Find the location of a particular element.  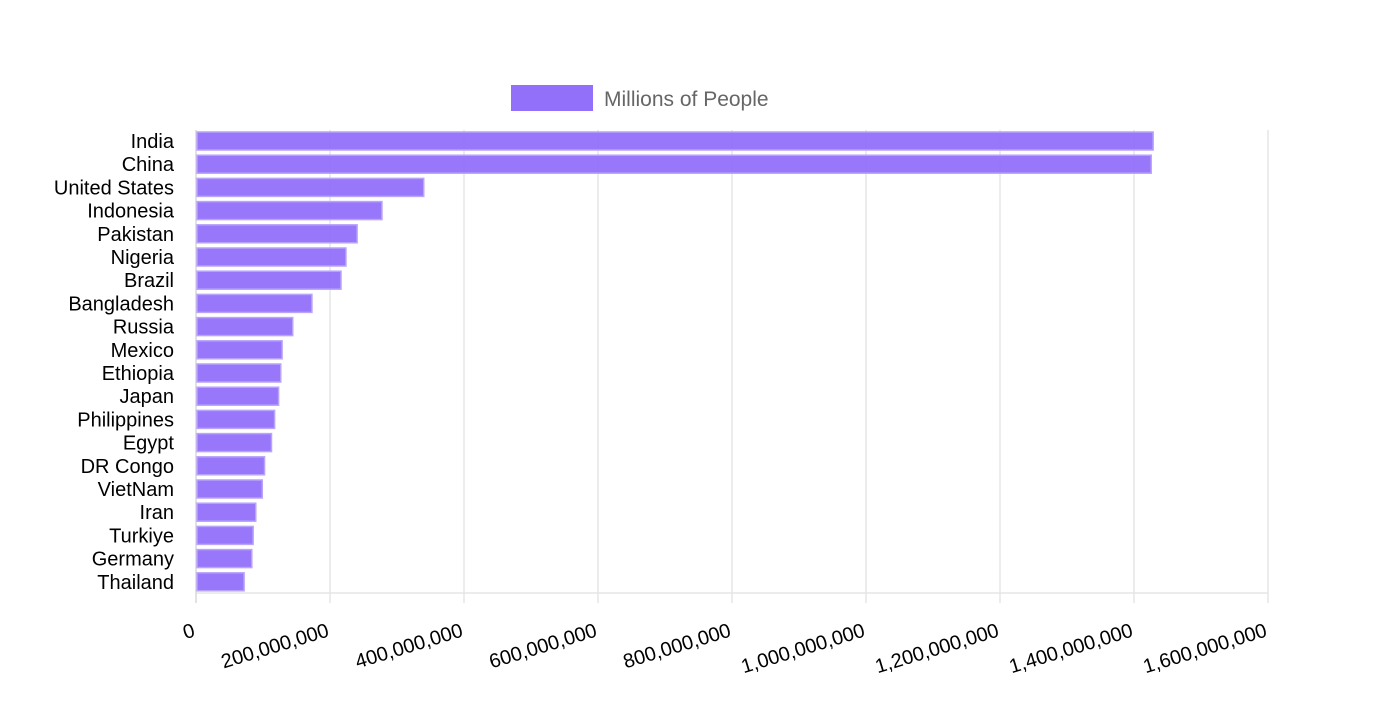

legend: Millions of People is located at coordinates (640, 98).